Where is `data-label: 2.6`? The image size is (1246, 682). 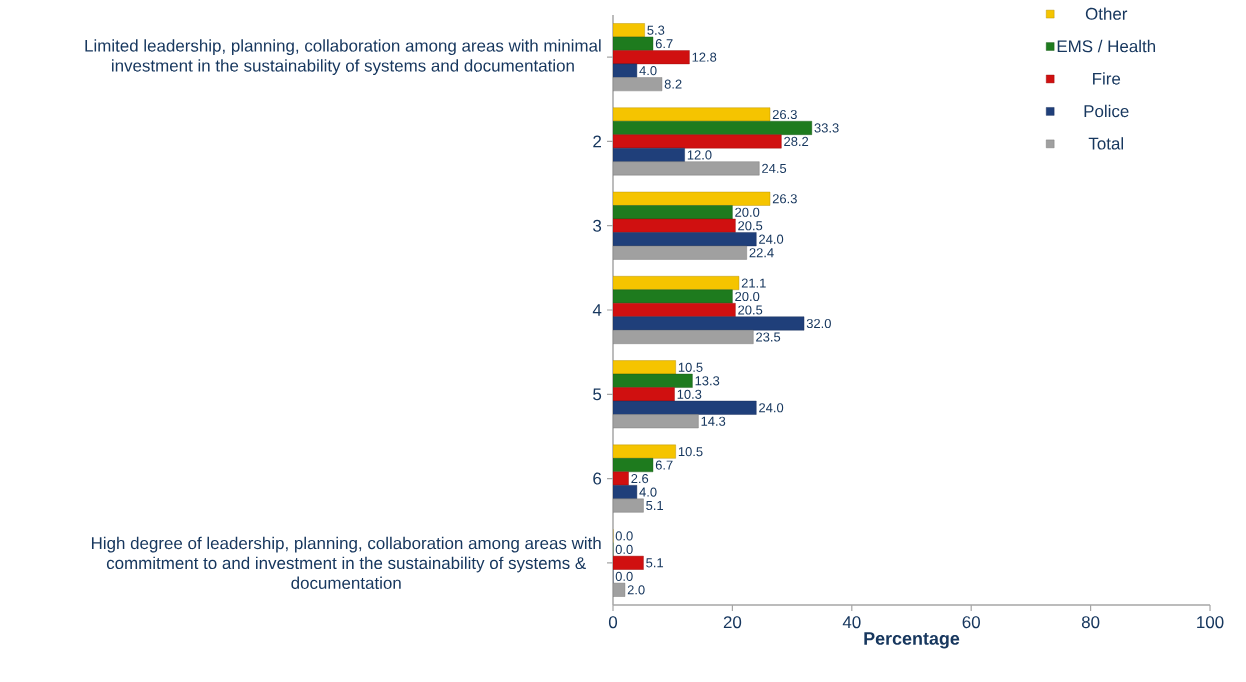
data-label: 2.6 is located at coordinates (640, 478).